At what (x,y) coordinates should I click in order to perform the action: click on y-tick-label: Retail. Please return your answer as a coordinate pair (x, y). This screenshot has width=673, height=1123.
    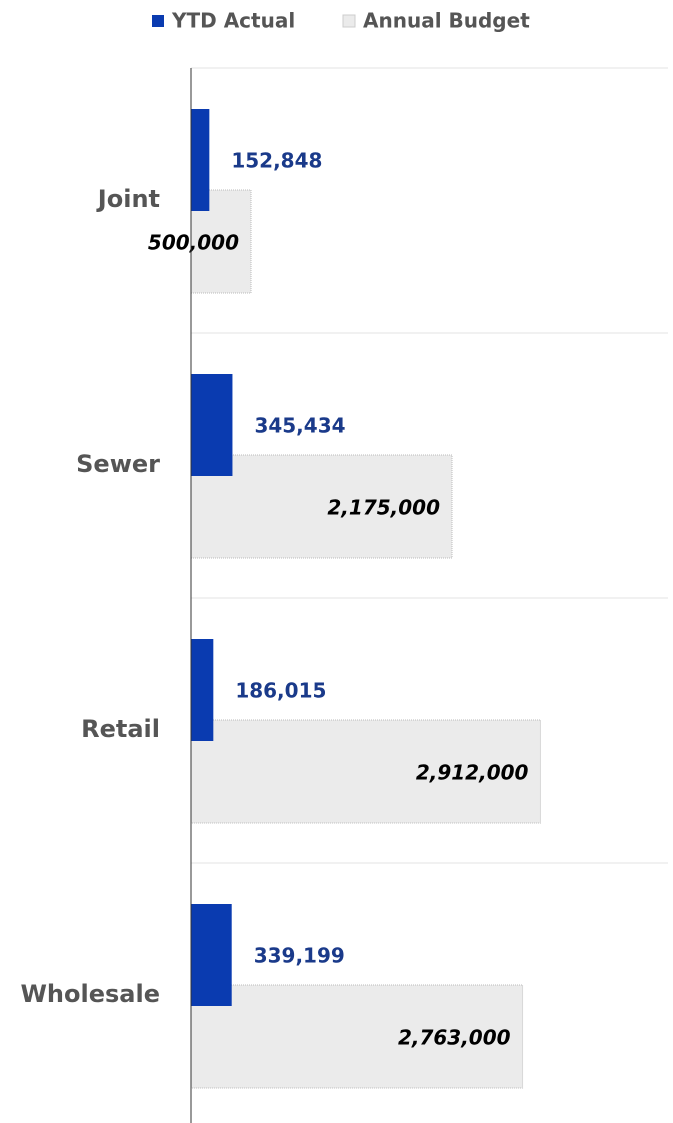
    Looking at the image, I should click on (120, 729).